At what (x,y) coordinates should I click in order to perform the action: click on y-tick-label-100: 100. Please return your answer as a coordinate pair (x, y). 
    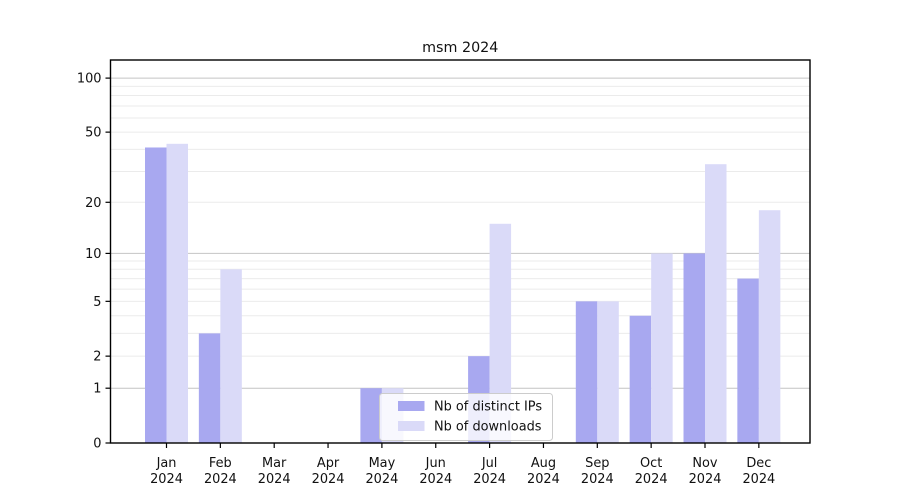
    Looking at the image, I should click on (89, 79).